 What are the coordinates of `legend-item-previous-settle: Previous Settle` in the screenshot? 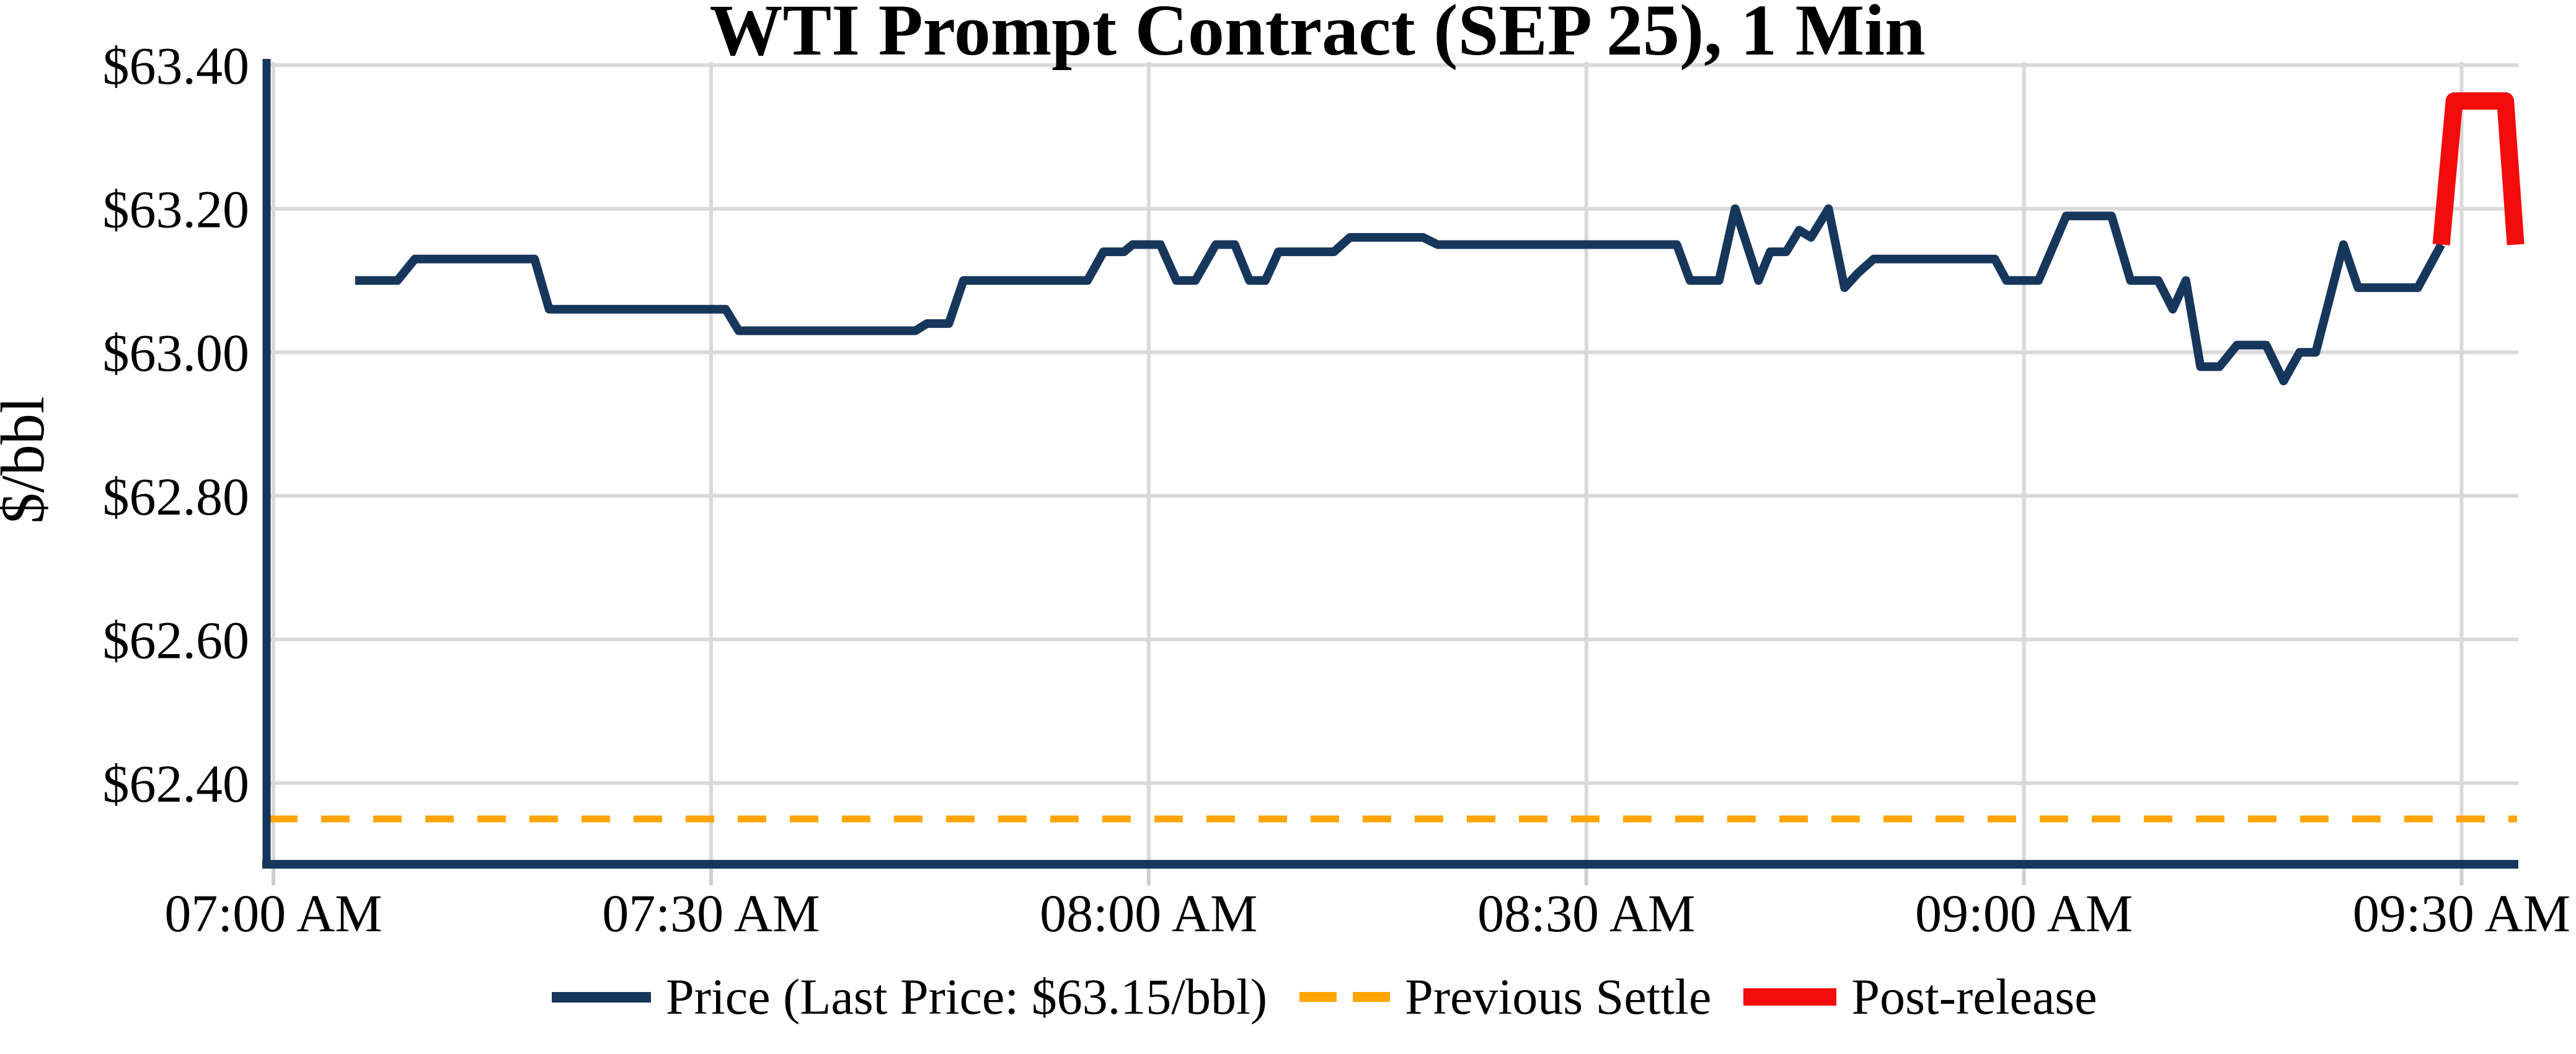 It's located at (1505, 997).